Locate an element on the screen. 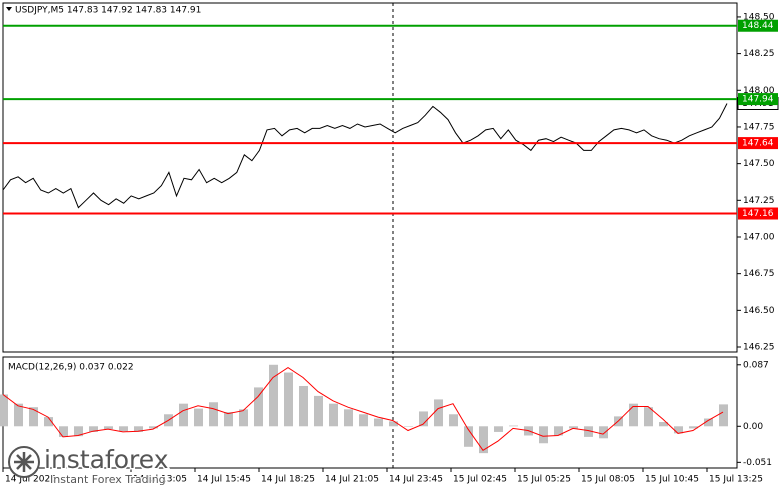 The height and width of the screenshot is (489, 781). level-label: 148.44 is located at coordinates (758, 26).